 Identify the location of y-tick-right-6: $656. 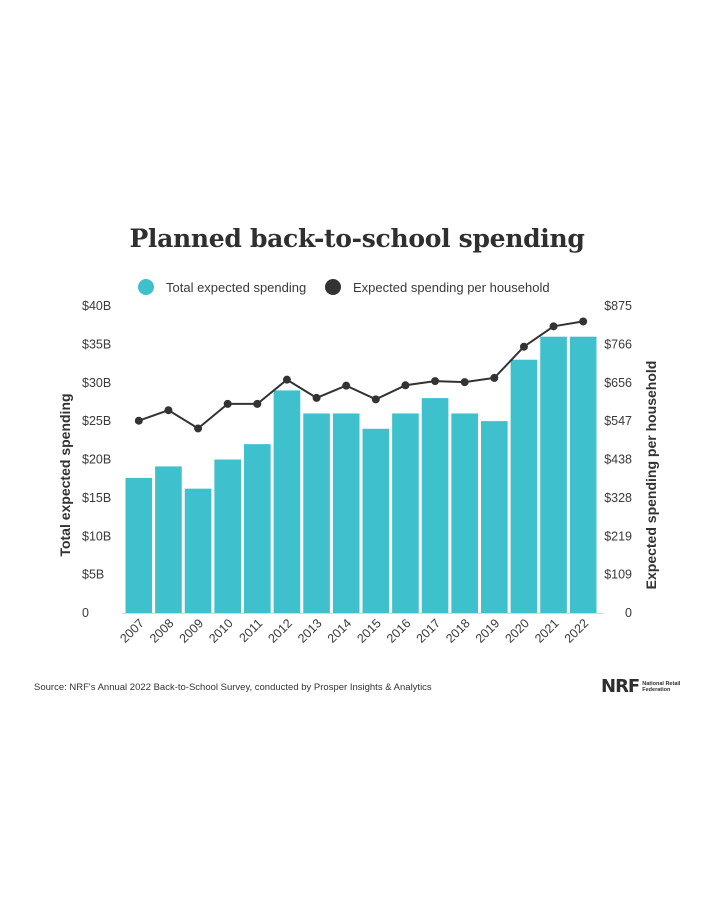
(618, 383).